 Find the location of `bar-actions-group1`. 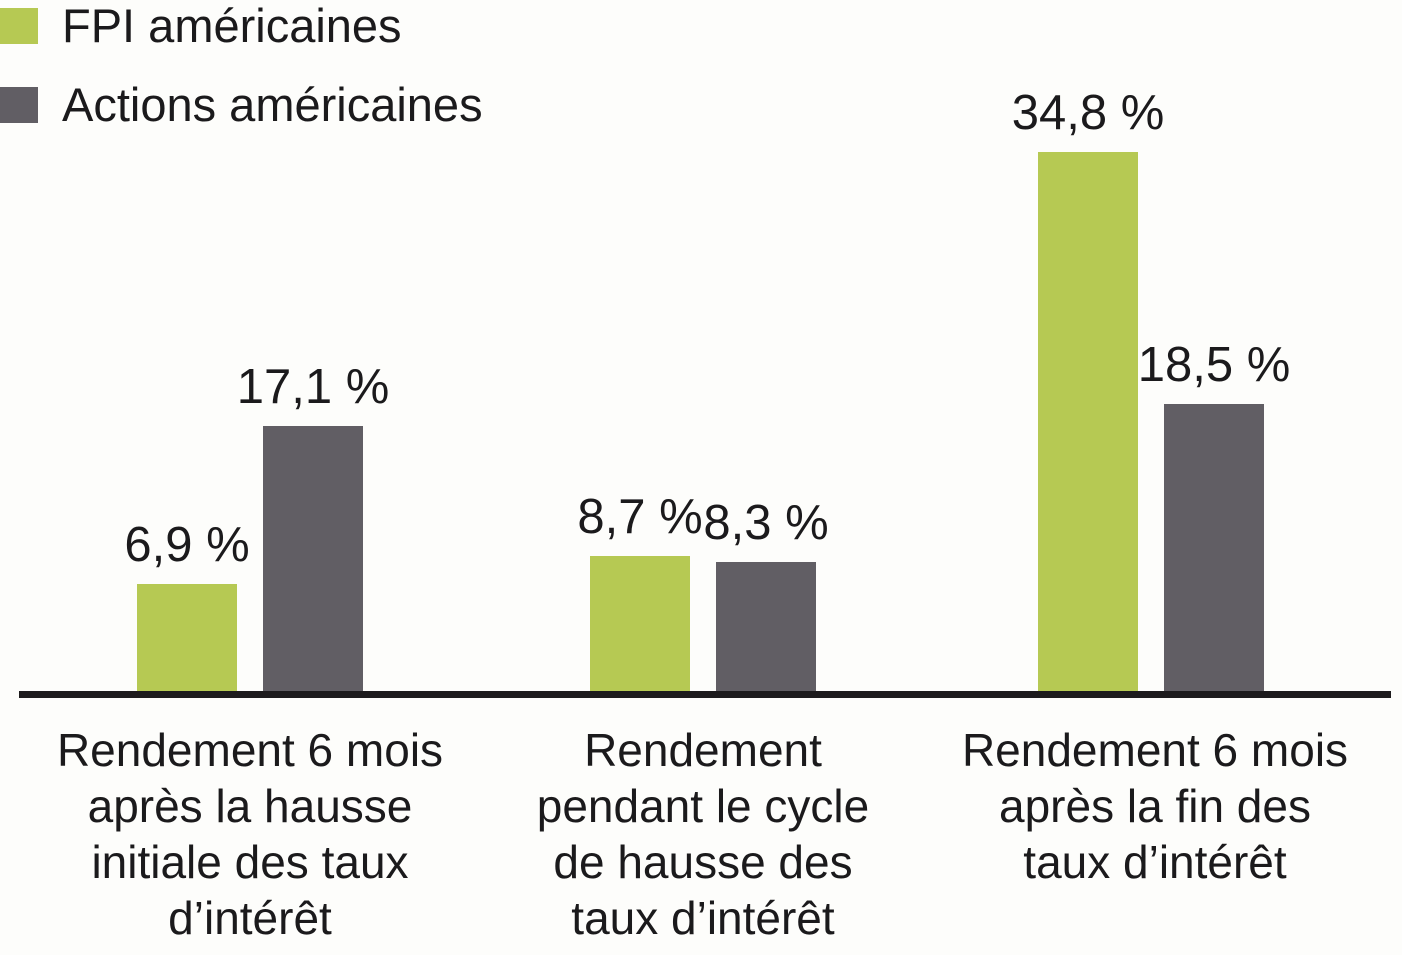

bar-actions-group1 is located at coordinates (313, 558).